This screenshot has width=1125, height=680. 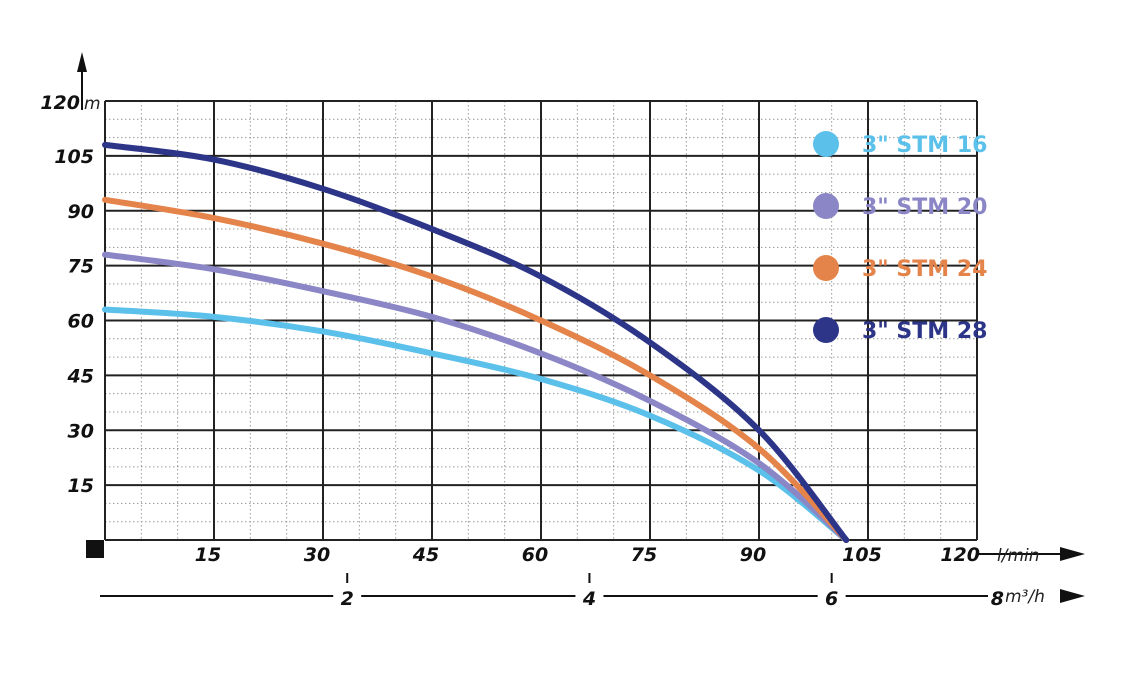 I want to click on x-tick-label: 75, so click(x=644, y=555).